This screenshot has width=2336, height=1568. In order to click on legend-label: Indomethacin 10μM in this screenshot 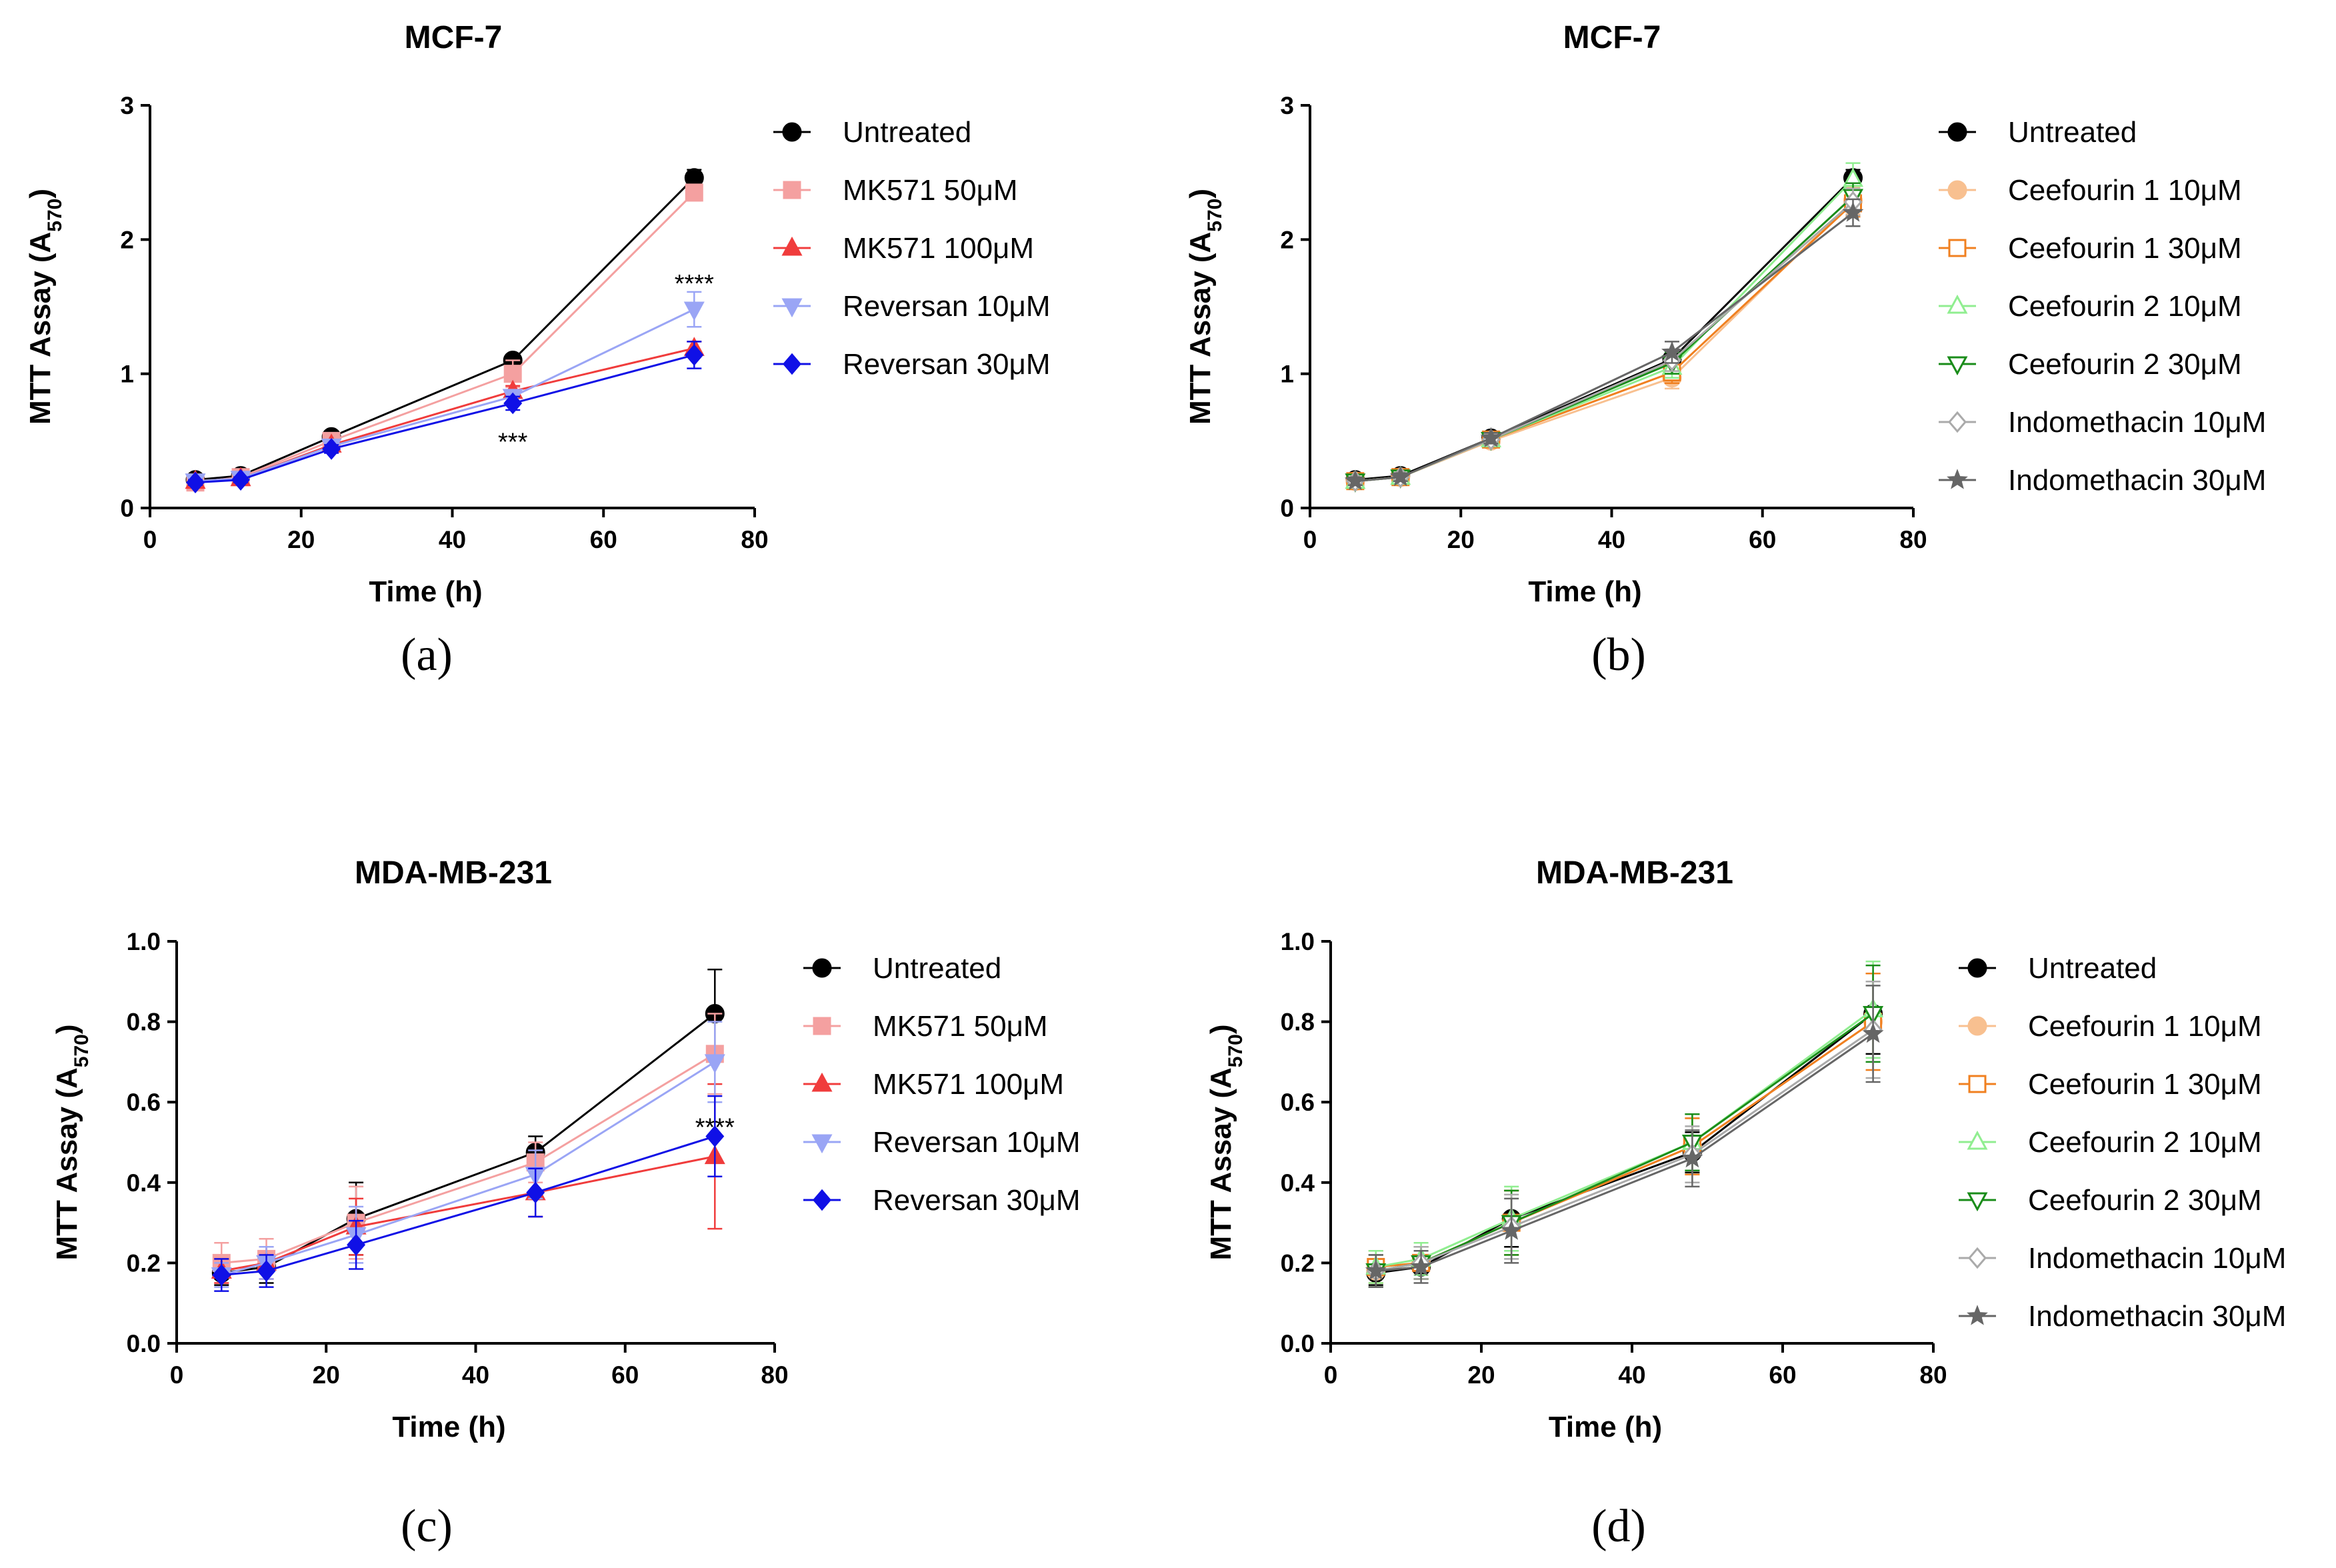, I will do `click(2137, 422)`.